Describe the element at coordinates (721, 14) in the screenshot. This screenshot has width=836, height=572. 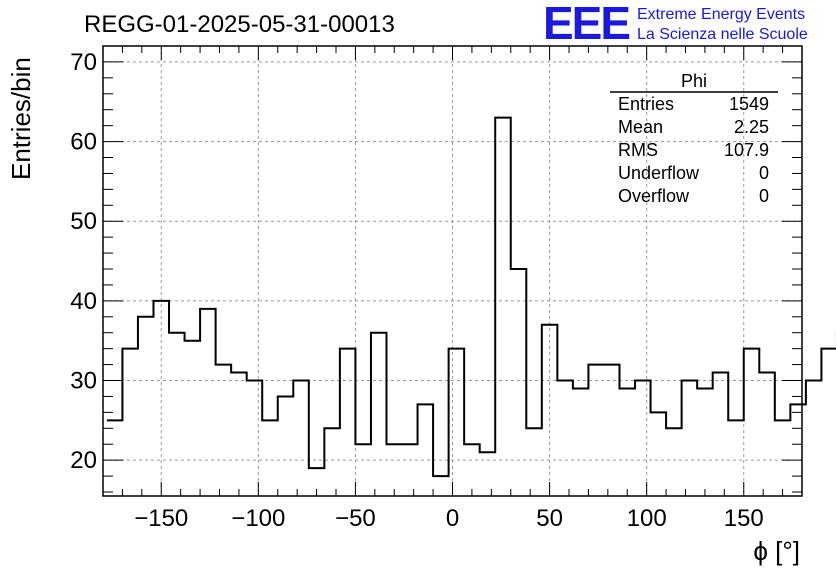
I see `logo-line-1: Extreme Energy Events` at that location.